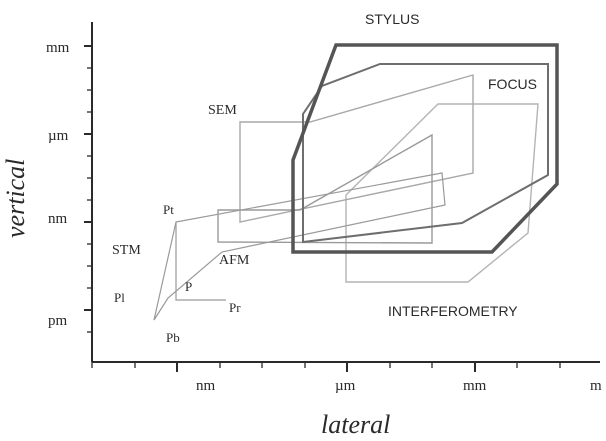 The image size is (606, 441). I want to click on point-label-pr: Pr, so click(235, 307).